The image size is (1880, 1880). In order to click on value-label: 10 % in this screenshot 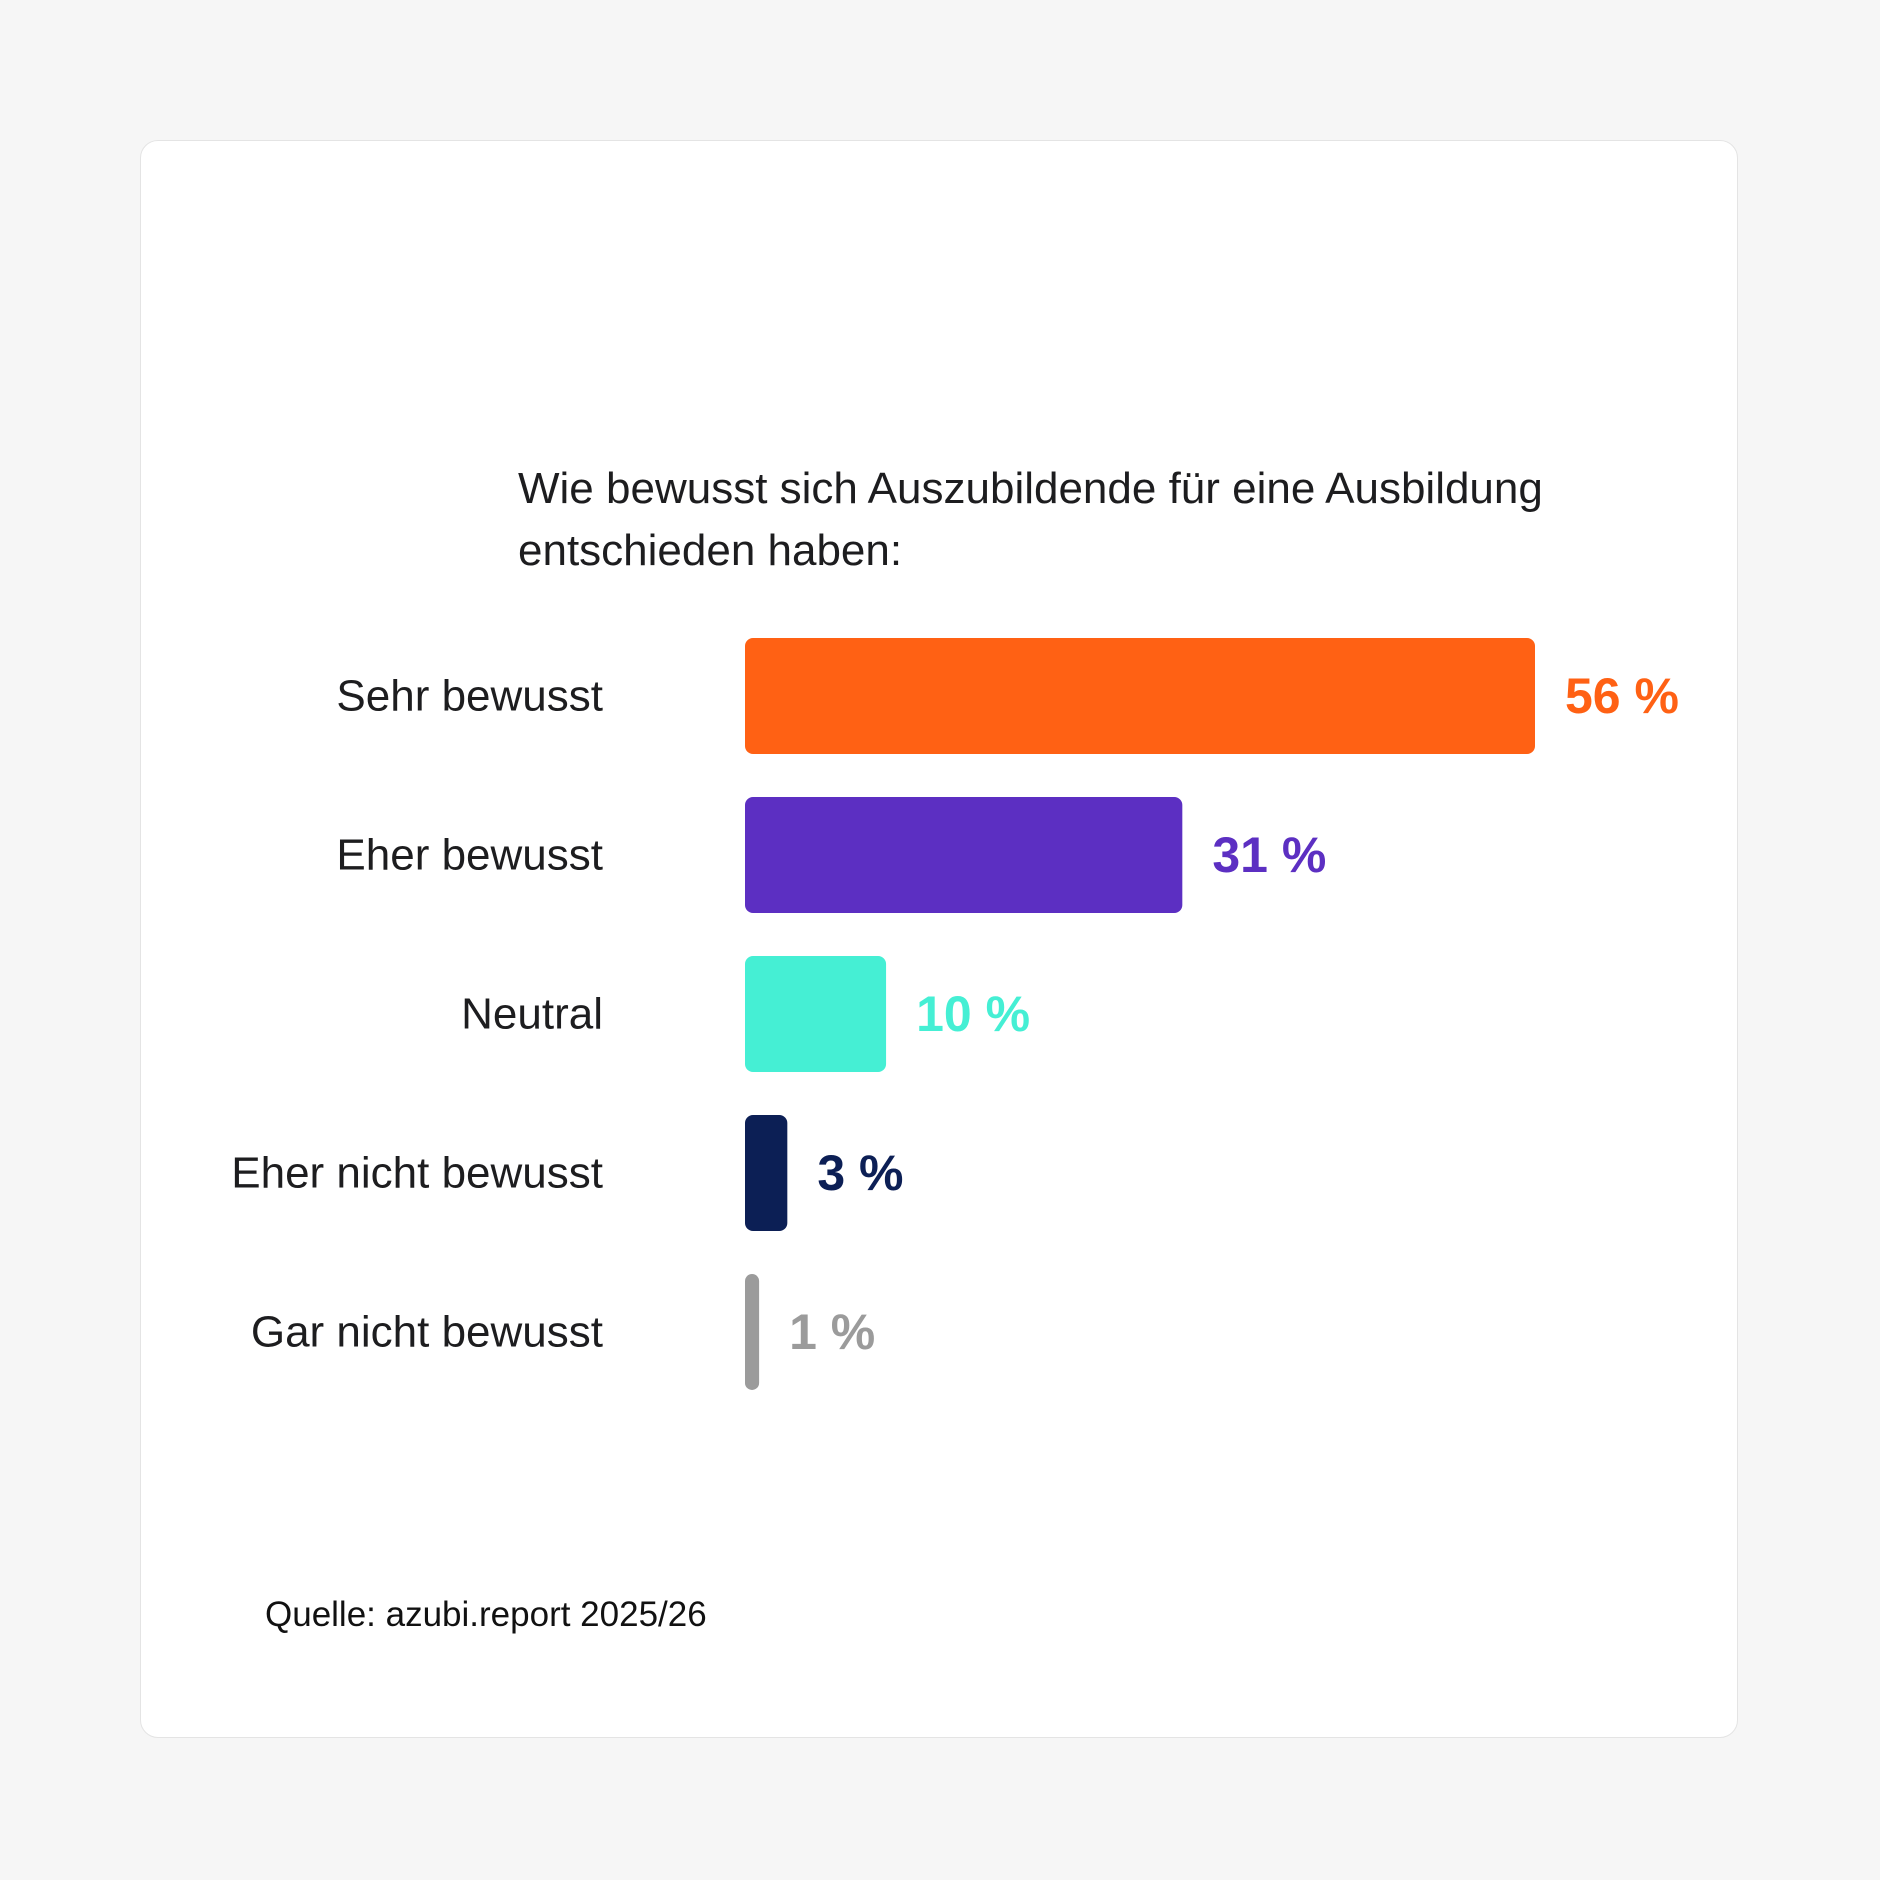, I will do `click(973, 1014)`.